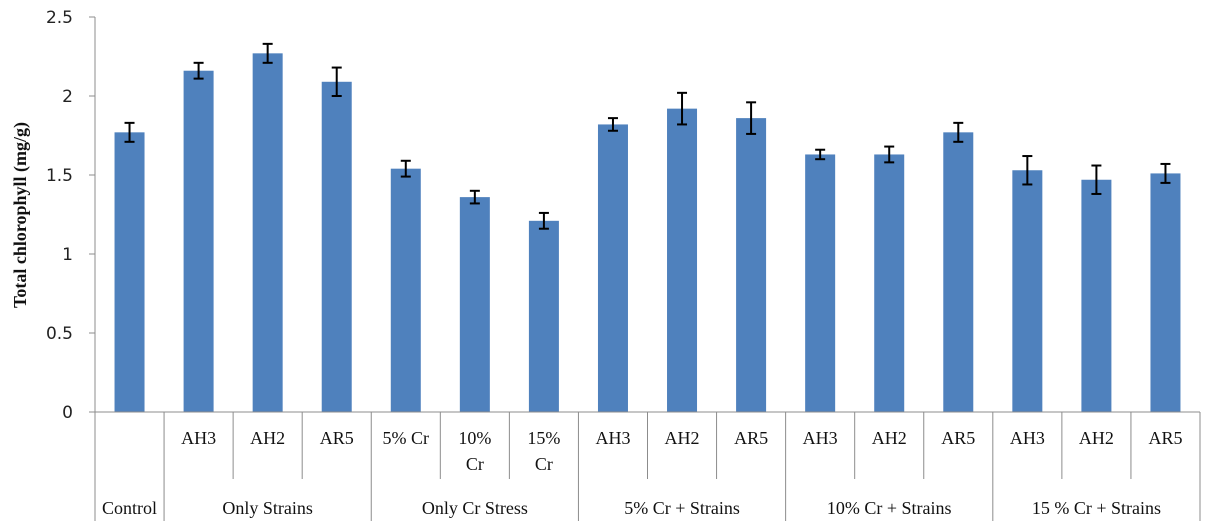 This screenshot has width=1205, height=523. Describe the element at coordinates (59, 18) in the screenshot. I see `y-tick-label: 2.5` at that location.